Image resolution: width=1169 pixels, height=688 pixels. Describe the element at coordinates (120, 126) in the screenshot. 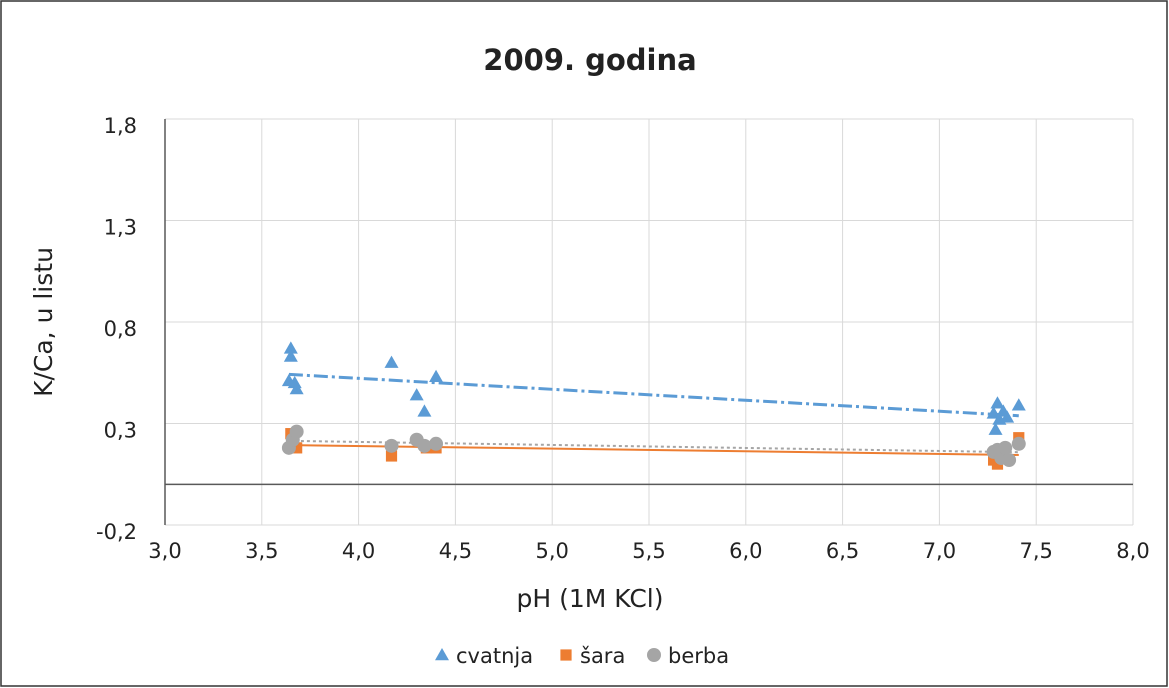

I see `y-tick-label: 1,8` at that location.